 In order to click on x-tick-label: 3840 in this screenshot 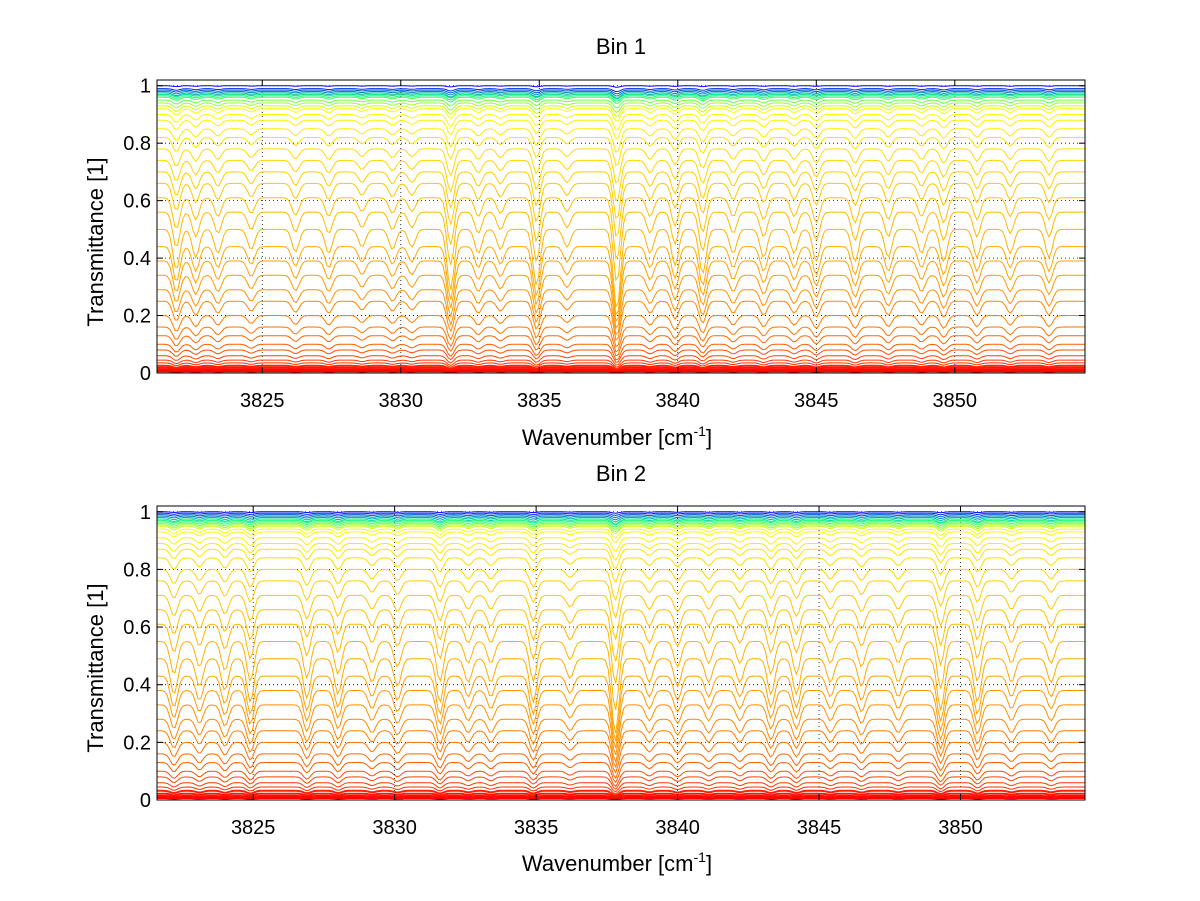, I will do `click(678, 401)`.